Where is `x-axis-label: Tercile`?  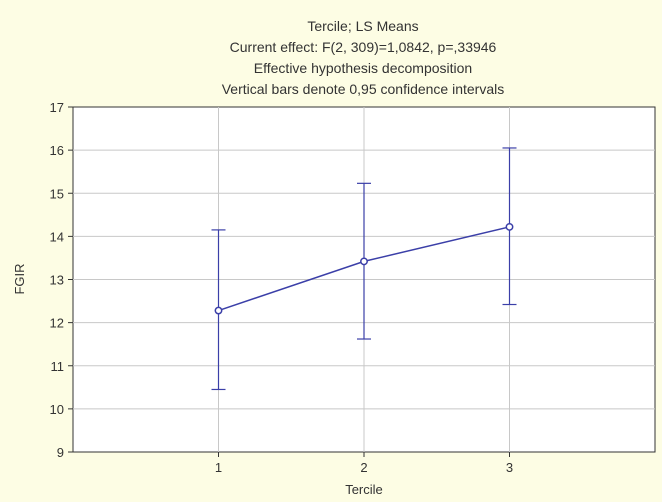
x-axis-label: Tercile is located at coordinates (364, 489).